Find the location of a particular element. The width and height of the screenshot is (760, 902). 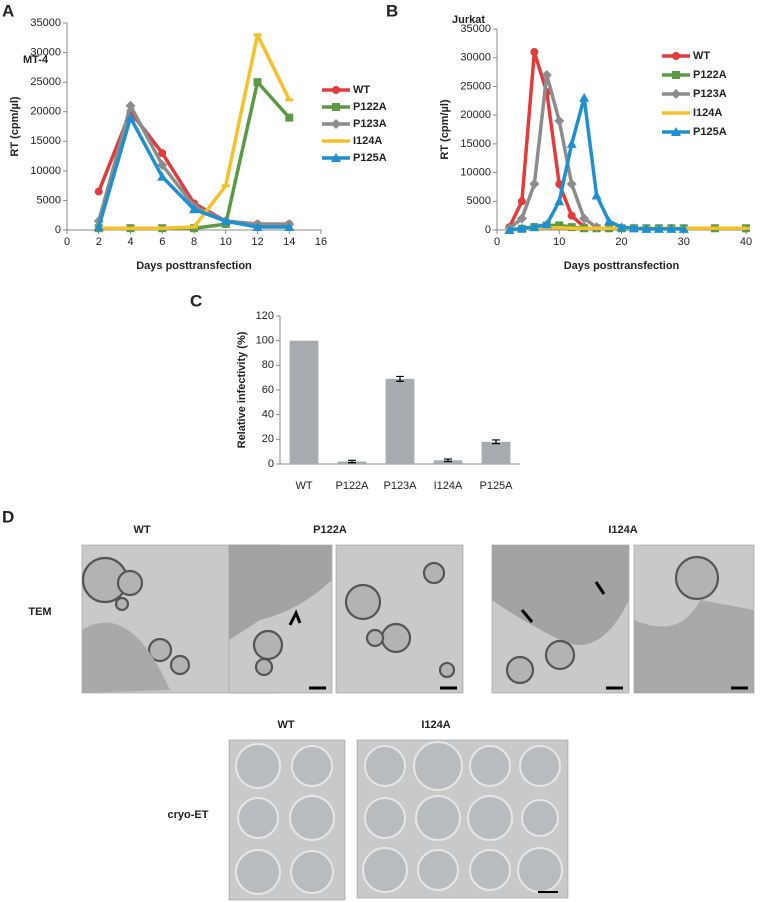

y-tick-label: 60 is located at coordinates (268, 390).